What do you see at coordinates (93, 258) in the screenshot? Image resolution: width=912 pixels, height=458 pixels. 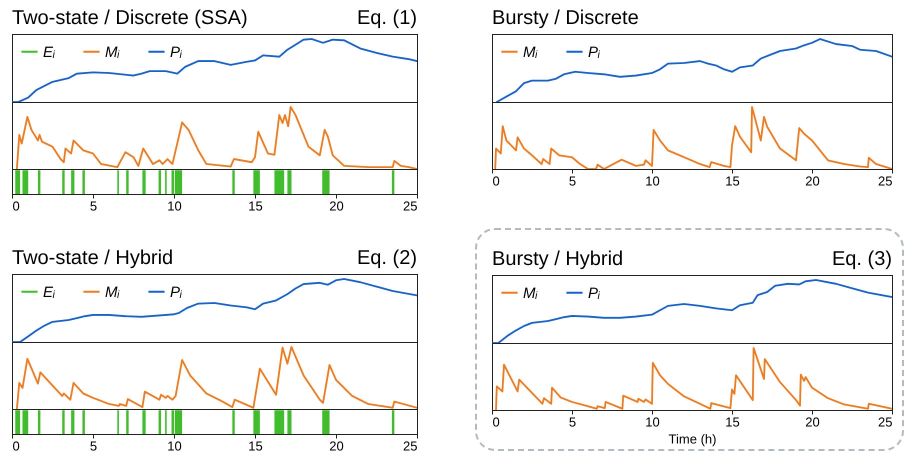 I see `chart-title: Two-state / Hybrid` at bounding box center [93, 258].